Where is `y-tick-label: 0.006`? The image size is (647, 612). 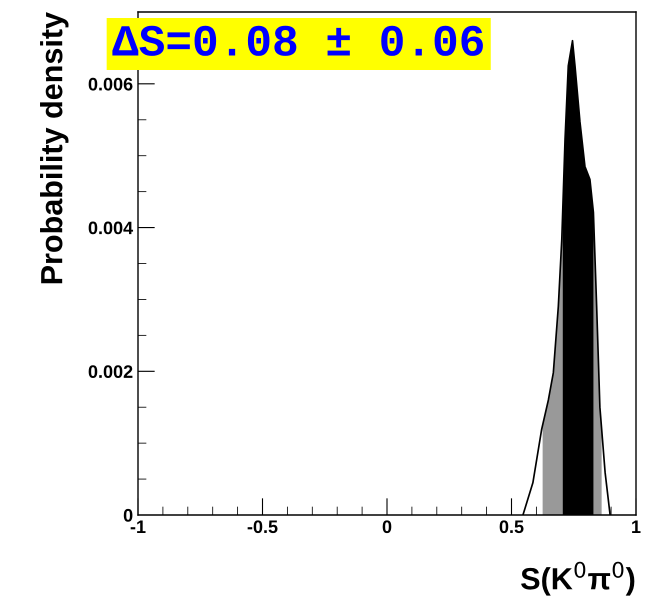 y-tick-label: 0.006 is located at coordinates (110, 84).